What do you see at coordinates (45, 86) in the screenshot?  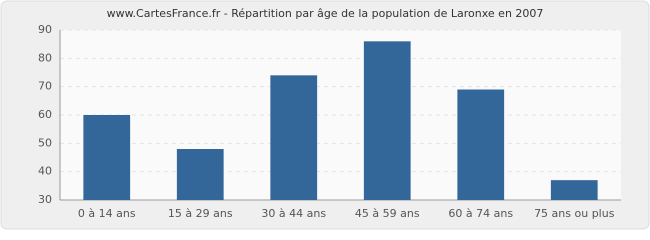 I see `y-tick-label: 70` at bounding box center [45, 86].